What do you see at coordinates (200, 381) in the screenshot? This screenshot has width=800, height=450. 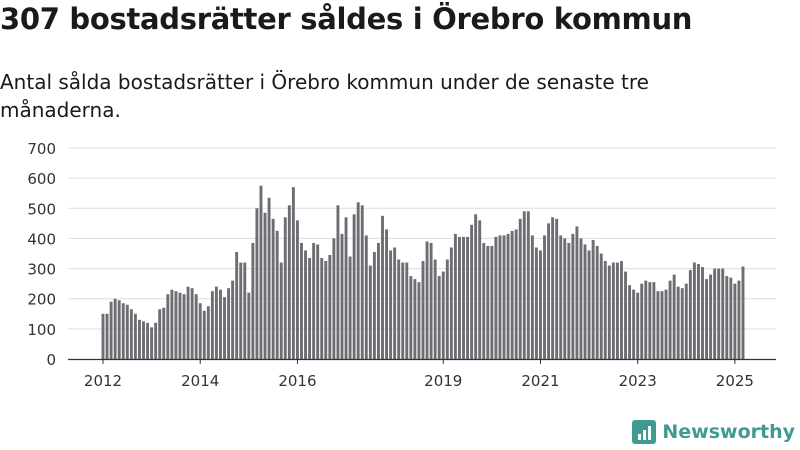 I see `x-tick-label: 2014` at bounding box center [200, 381].